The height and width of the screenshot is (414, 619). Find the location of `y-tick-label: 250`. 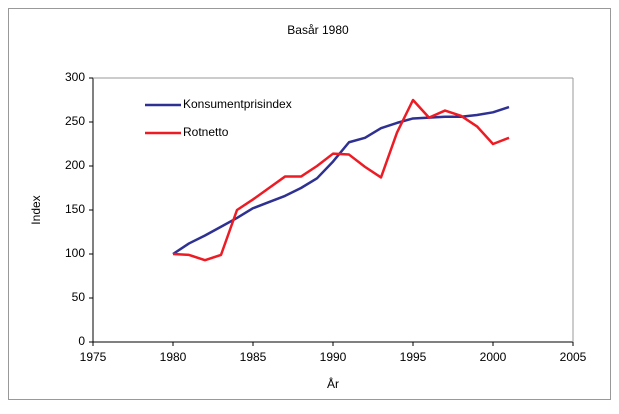

y-tick-label: 250 is located at coordinates (75, 121).